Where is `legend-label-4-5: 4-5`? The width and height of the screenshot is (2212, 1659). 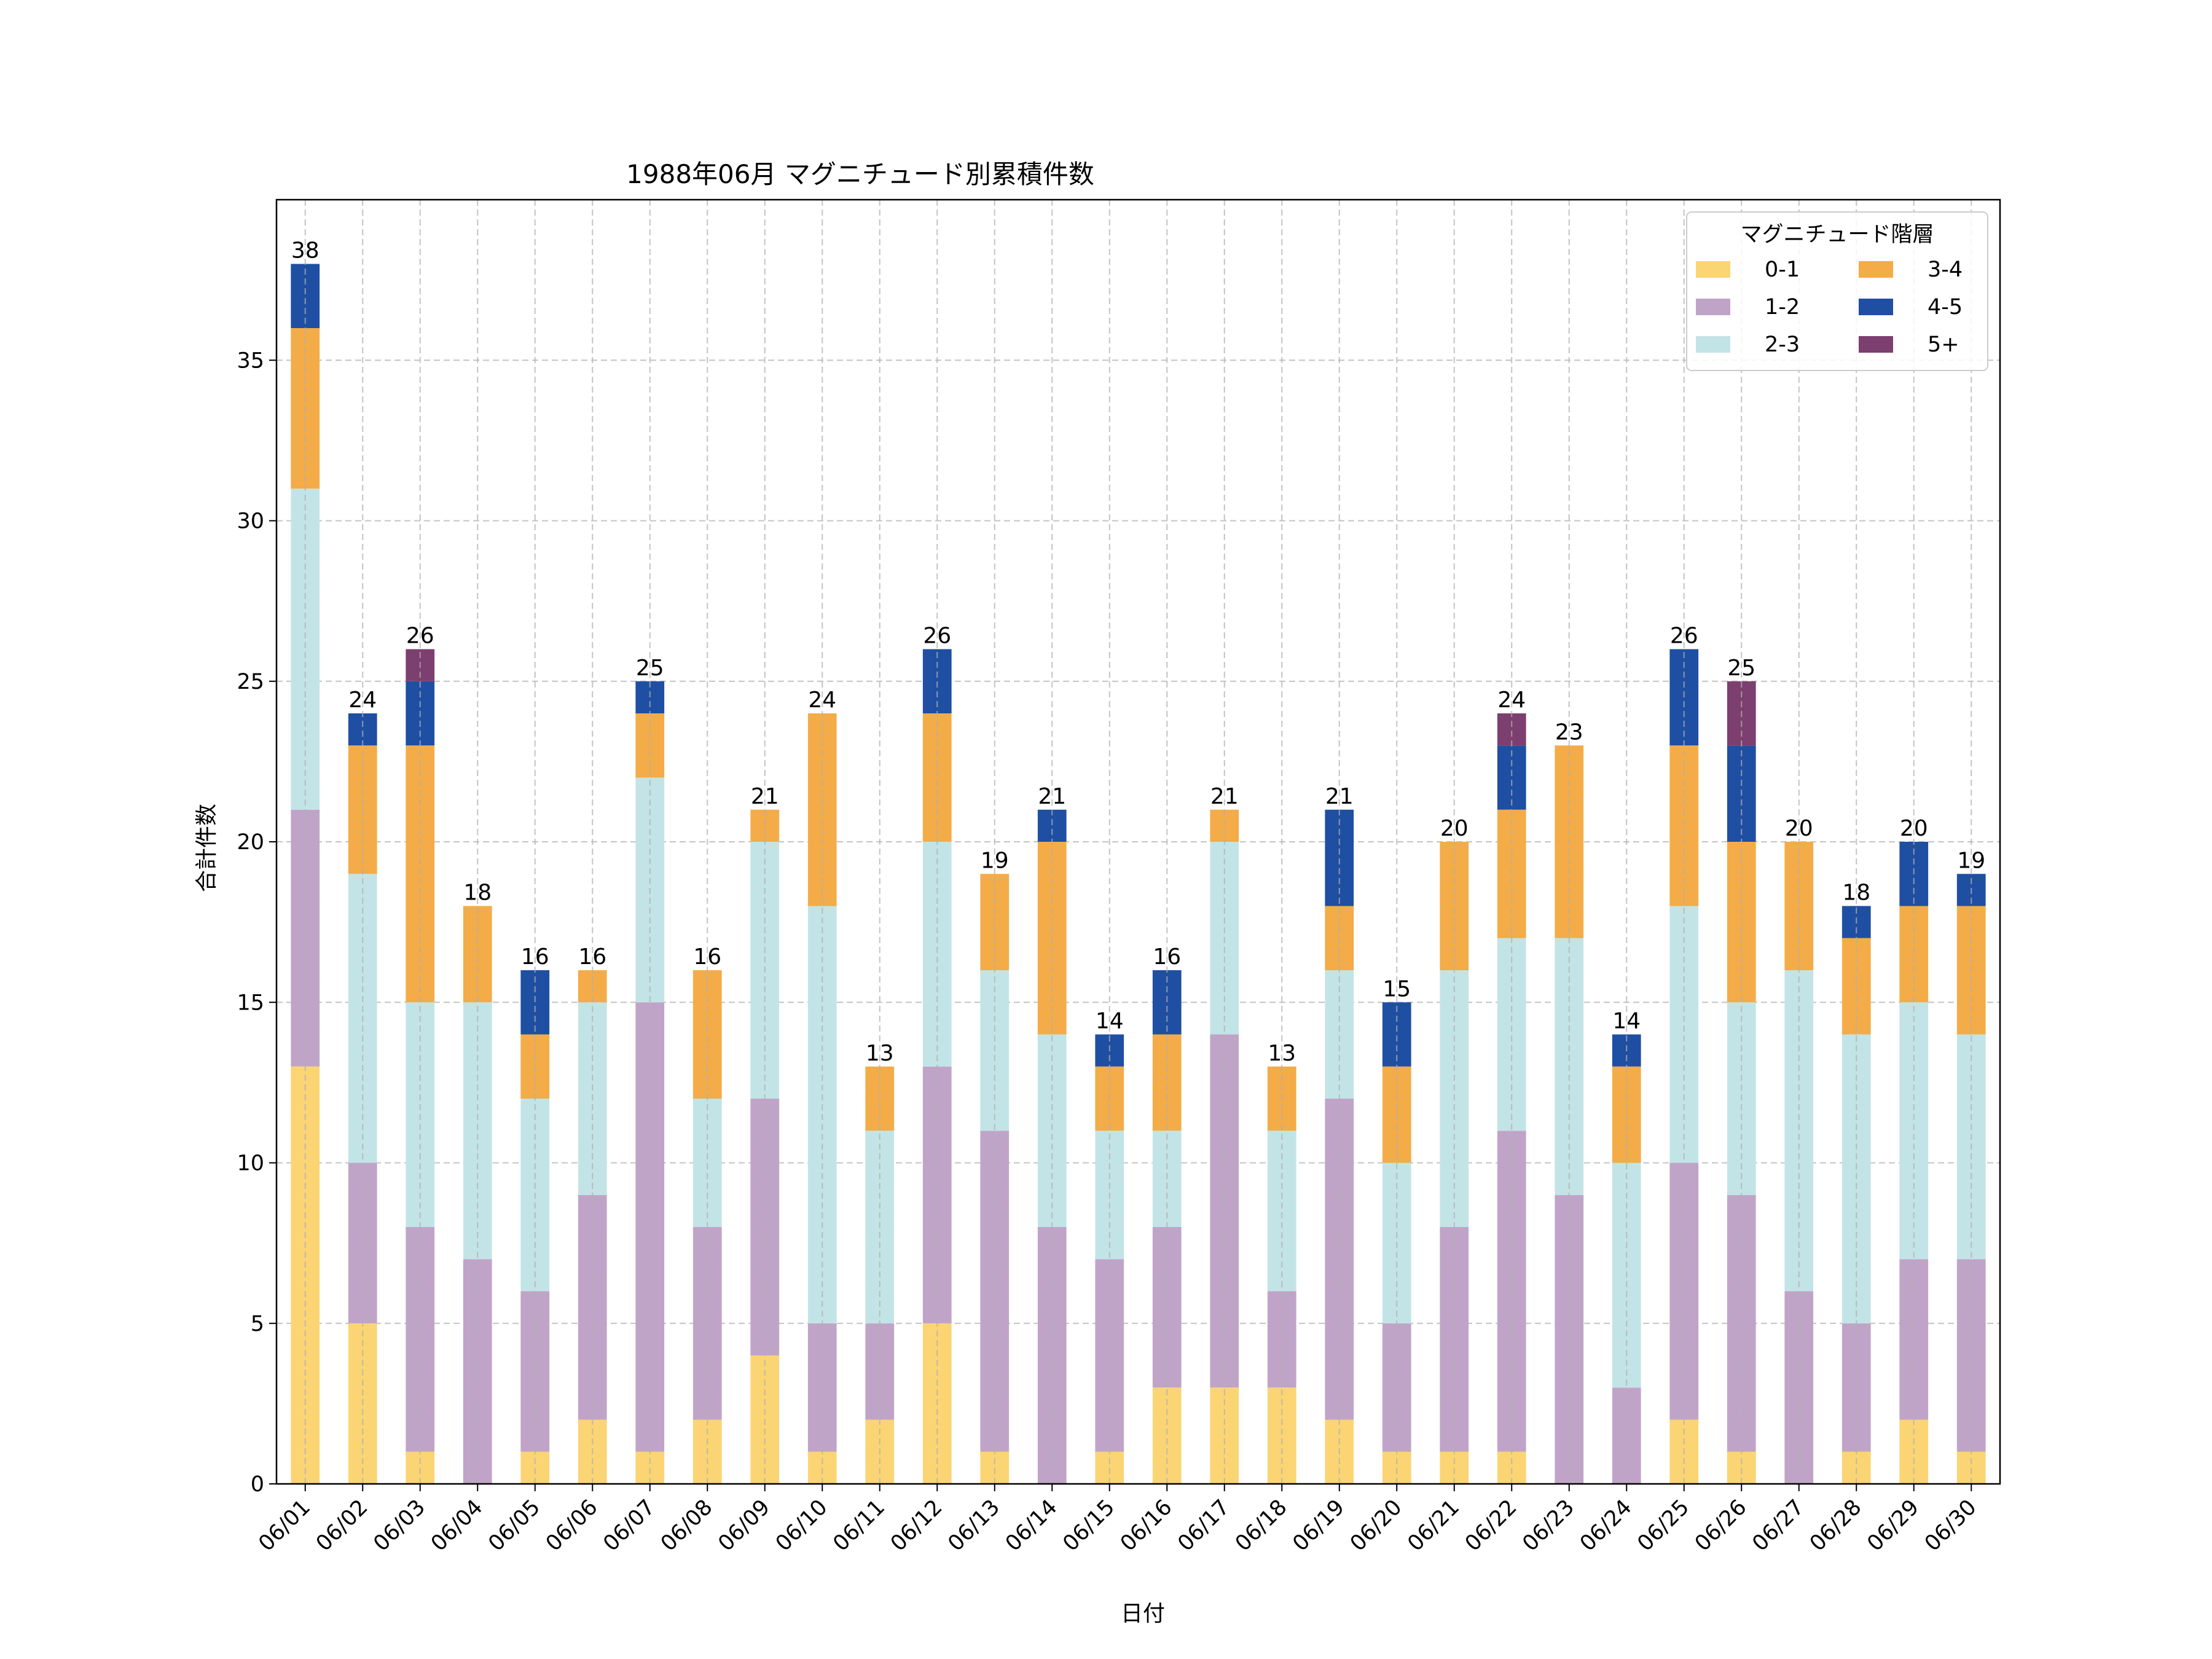
legend-label-4-5: 4-5 is located at coordinates (1945, 307).